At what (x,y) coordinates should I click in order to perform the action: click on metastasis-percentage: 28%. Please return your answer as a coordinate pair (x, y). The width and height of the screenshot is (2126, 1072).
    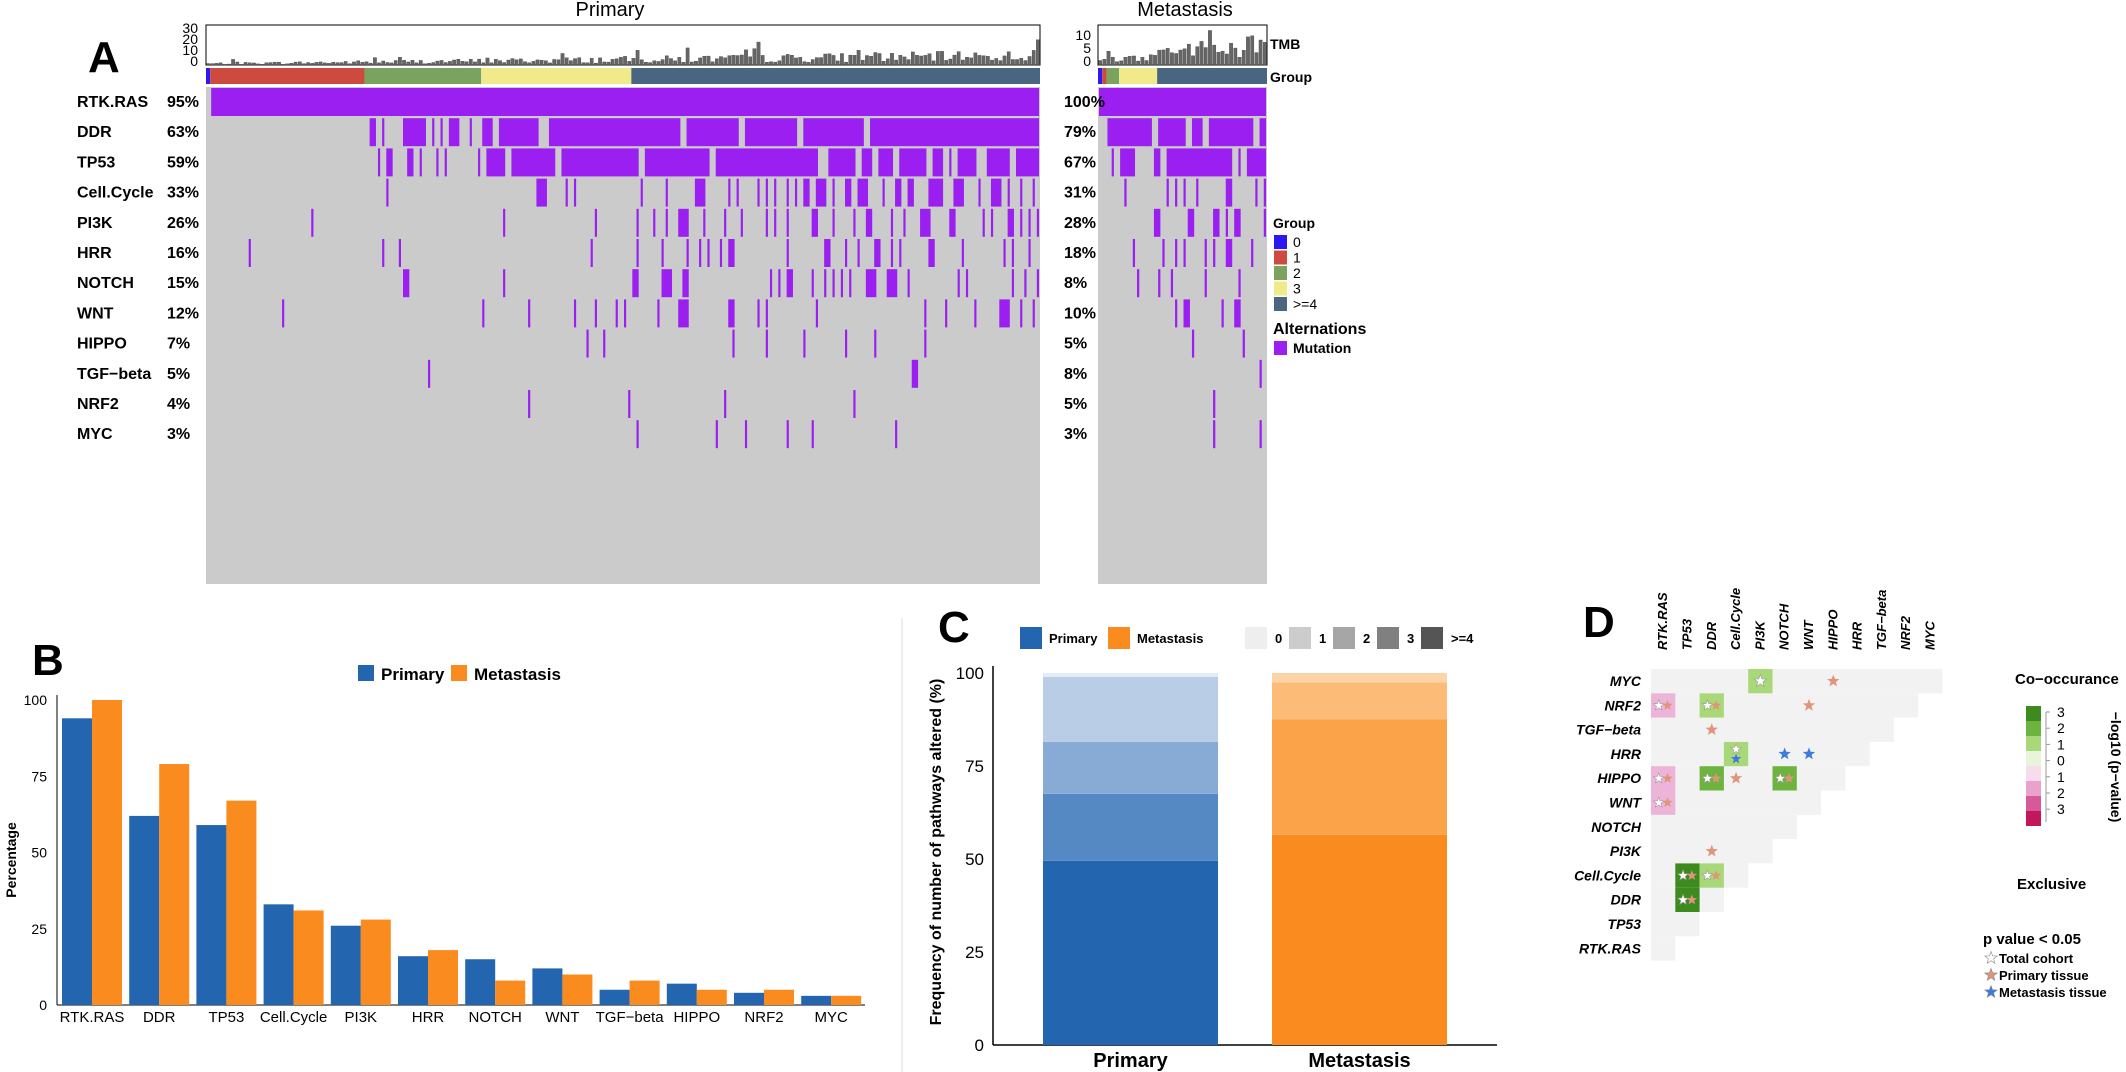
    Looking at the image, I should click on (1080, 223).